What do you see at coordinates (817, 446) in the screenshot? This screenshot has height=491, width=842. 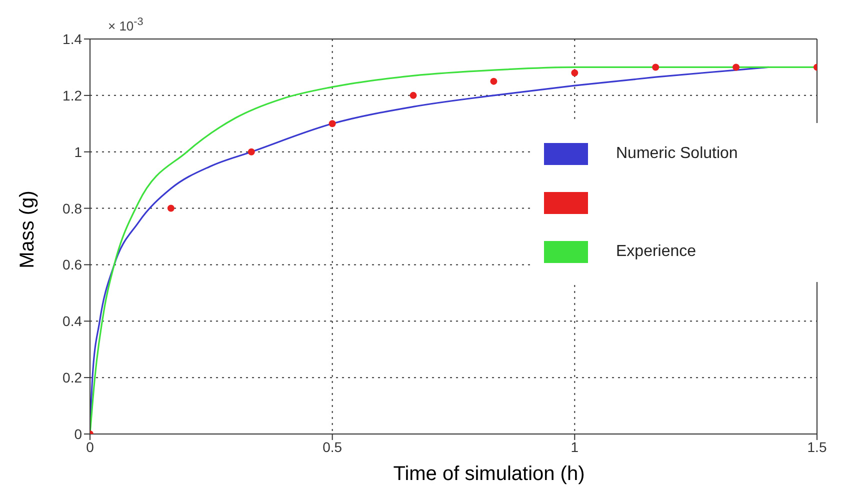 I see `x-tick-label: 1.5` at bounding box center [817, 446].